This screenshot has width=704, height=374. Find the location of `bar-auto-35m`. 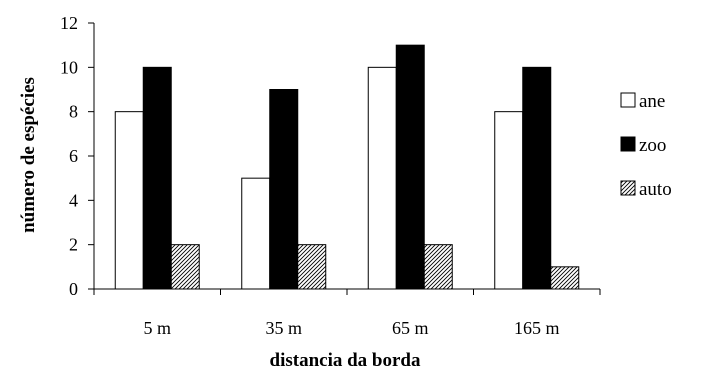

bar-auto-35m is located at coordinates (312, 267).